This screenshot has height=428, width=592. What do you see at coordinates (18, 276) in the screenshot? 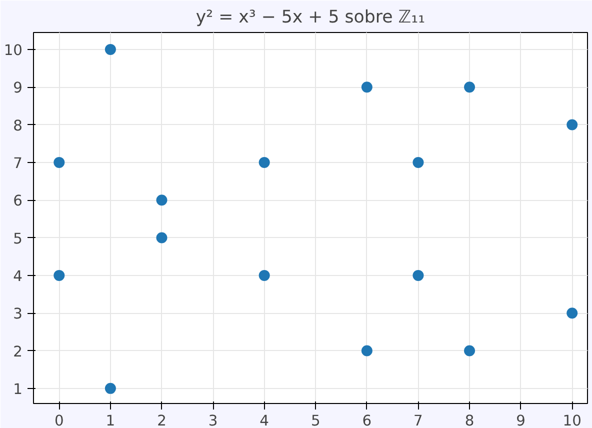
I see `y-tick-label: 4` at bounding box center [18, 276].